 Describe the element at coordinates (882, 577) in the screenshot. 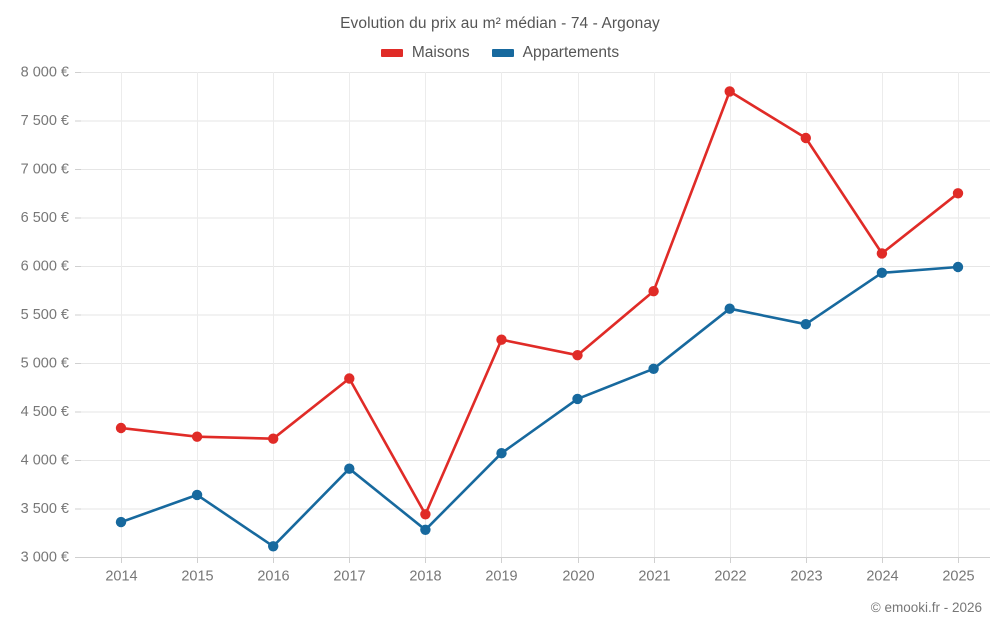

I see `x-axis-tick-label: 2024` at that location.